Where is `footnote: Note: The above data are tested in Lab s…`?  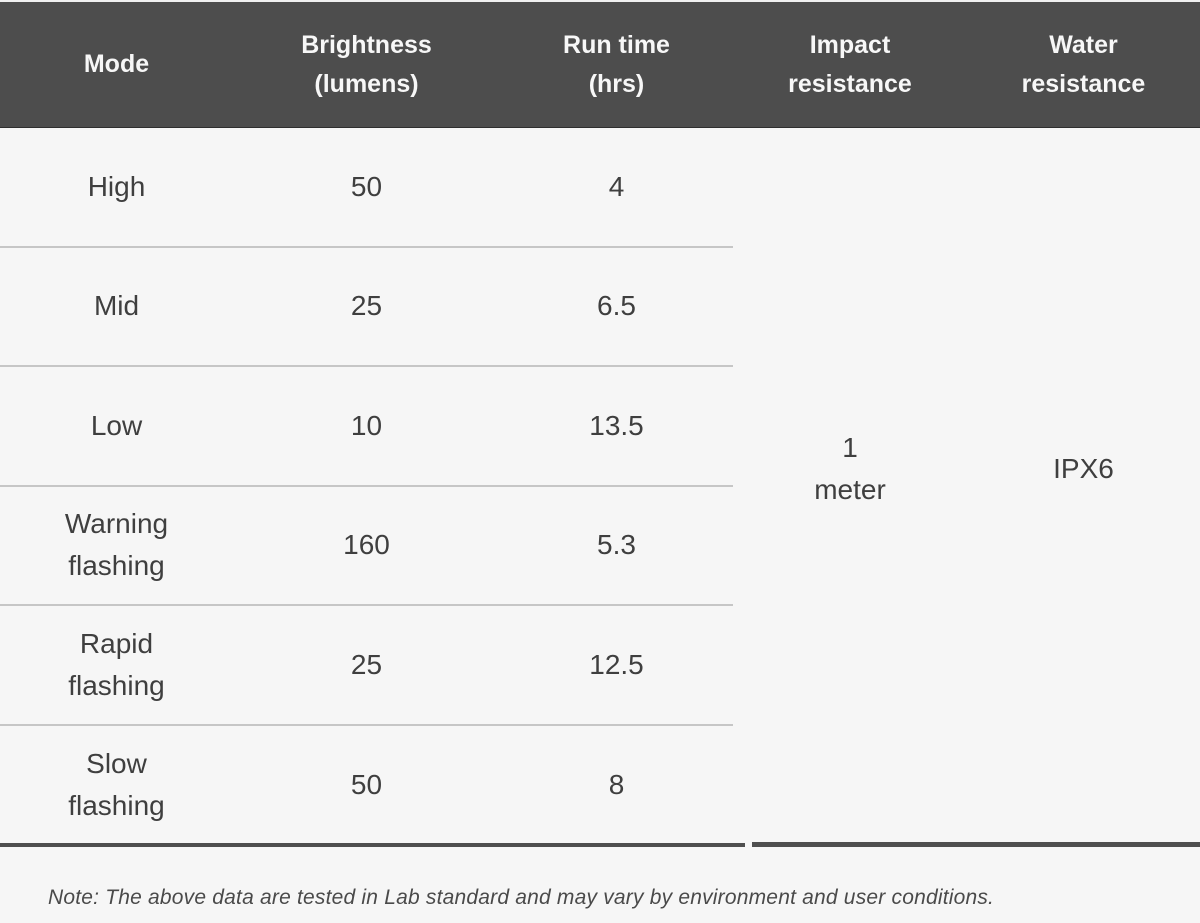 footnote: Note: The above data are tested in Lab s… is located at coordinates (521, 897).